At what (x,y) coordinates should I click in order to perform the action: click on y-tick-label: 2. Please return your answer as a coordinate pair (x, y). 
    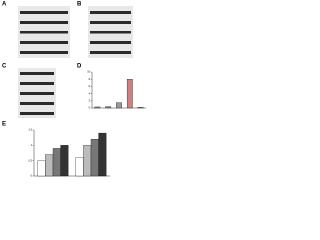
    Looking at the image, I should click on (90, 100).